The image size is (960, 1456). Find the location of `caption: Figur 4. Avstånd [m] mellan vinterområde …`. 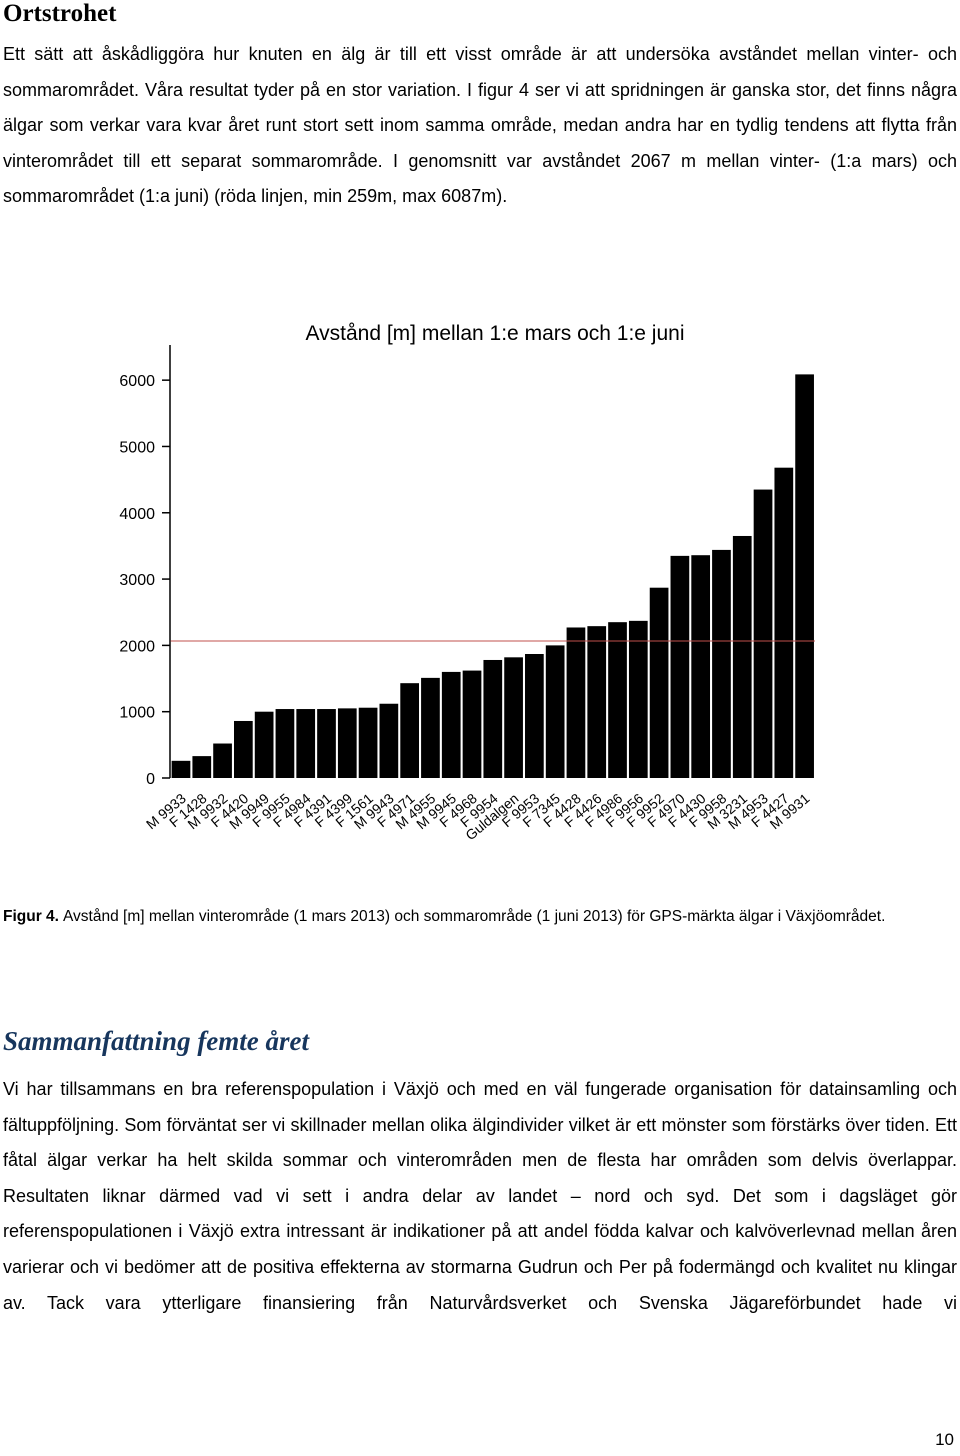

caption: Figur 4. Avstånd [m] mellan vinterområde … is located at coordinates (481, 917).